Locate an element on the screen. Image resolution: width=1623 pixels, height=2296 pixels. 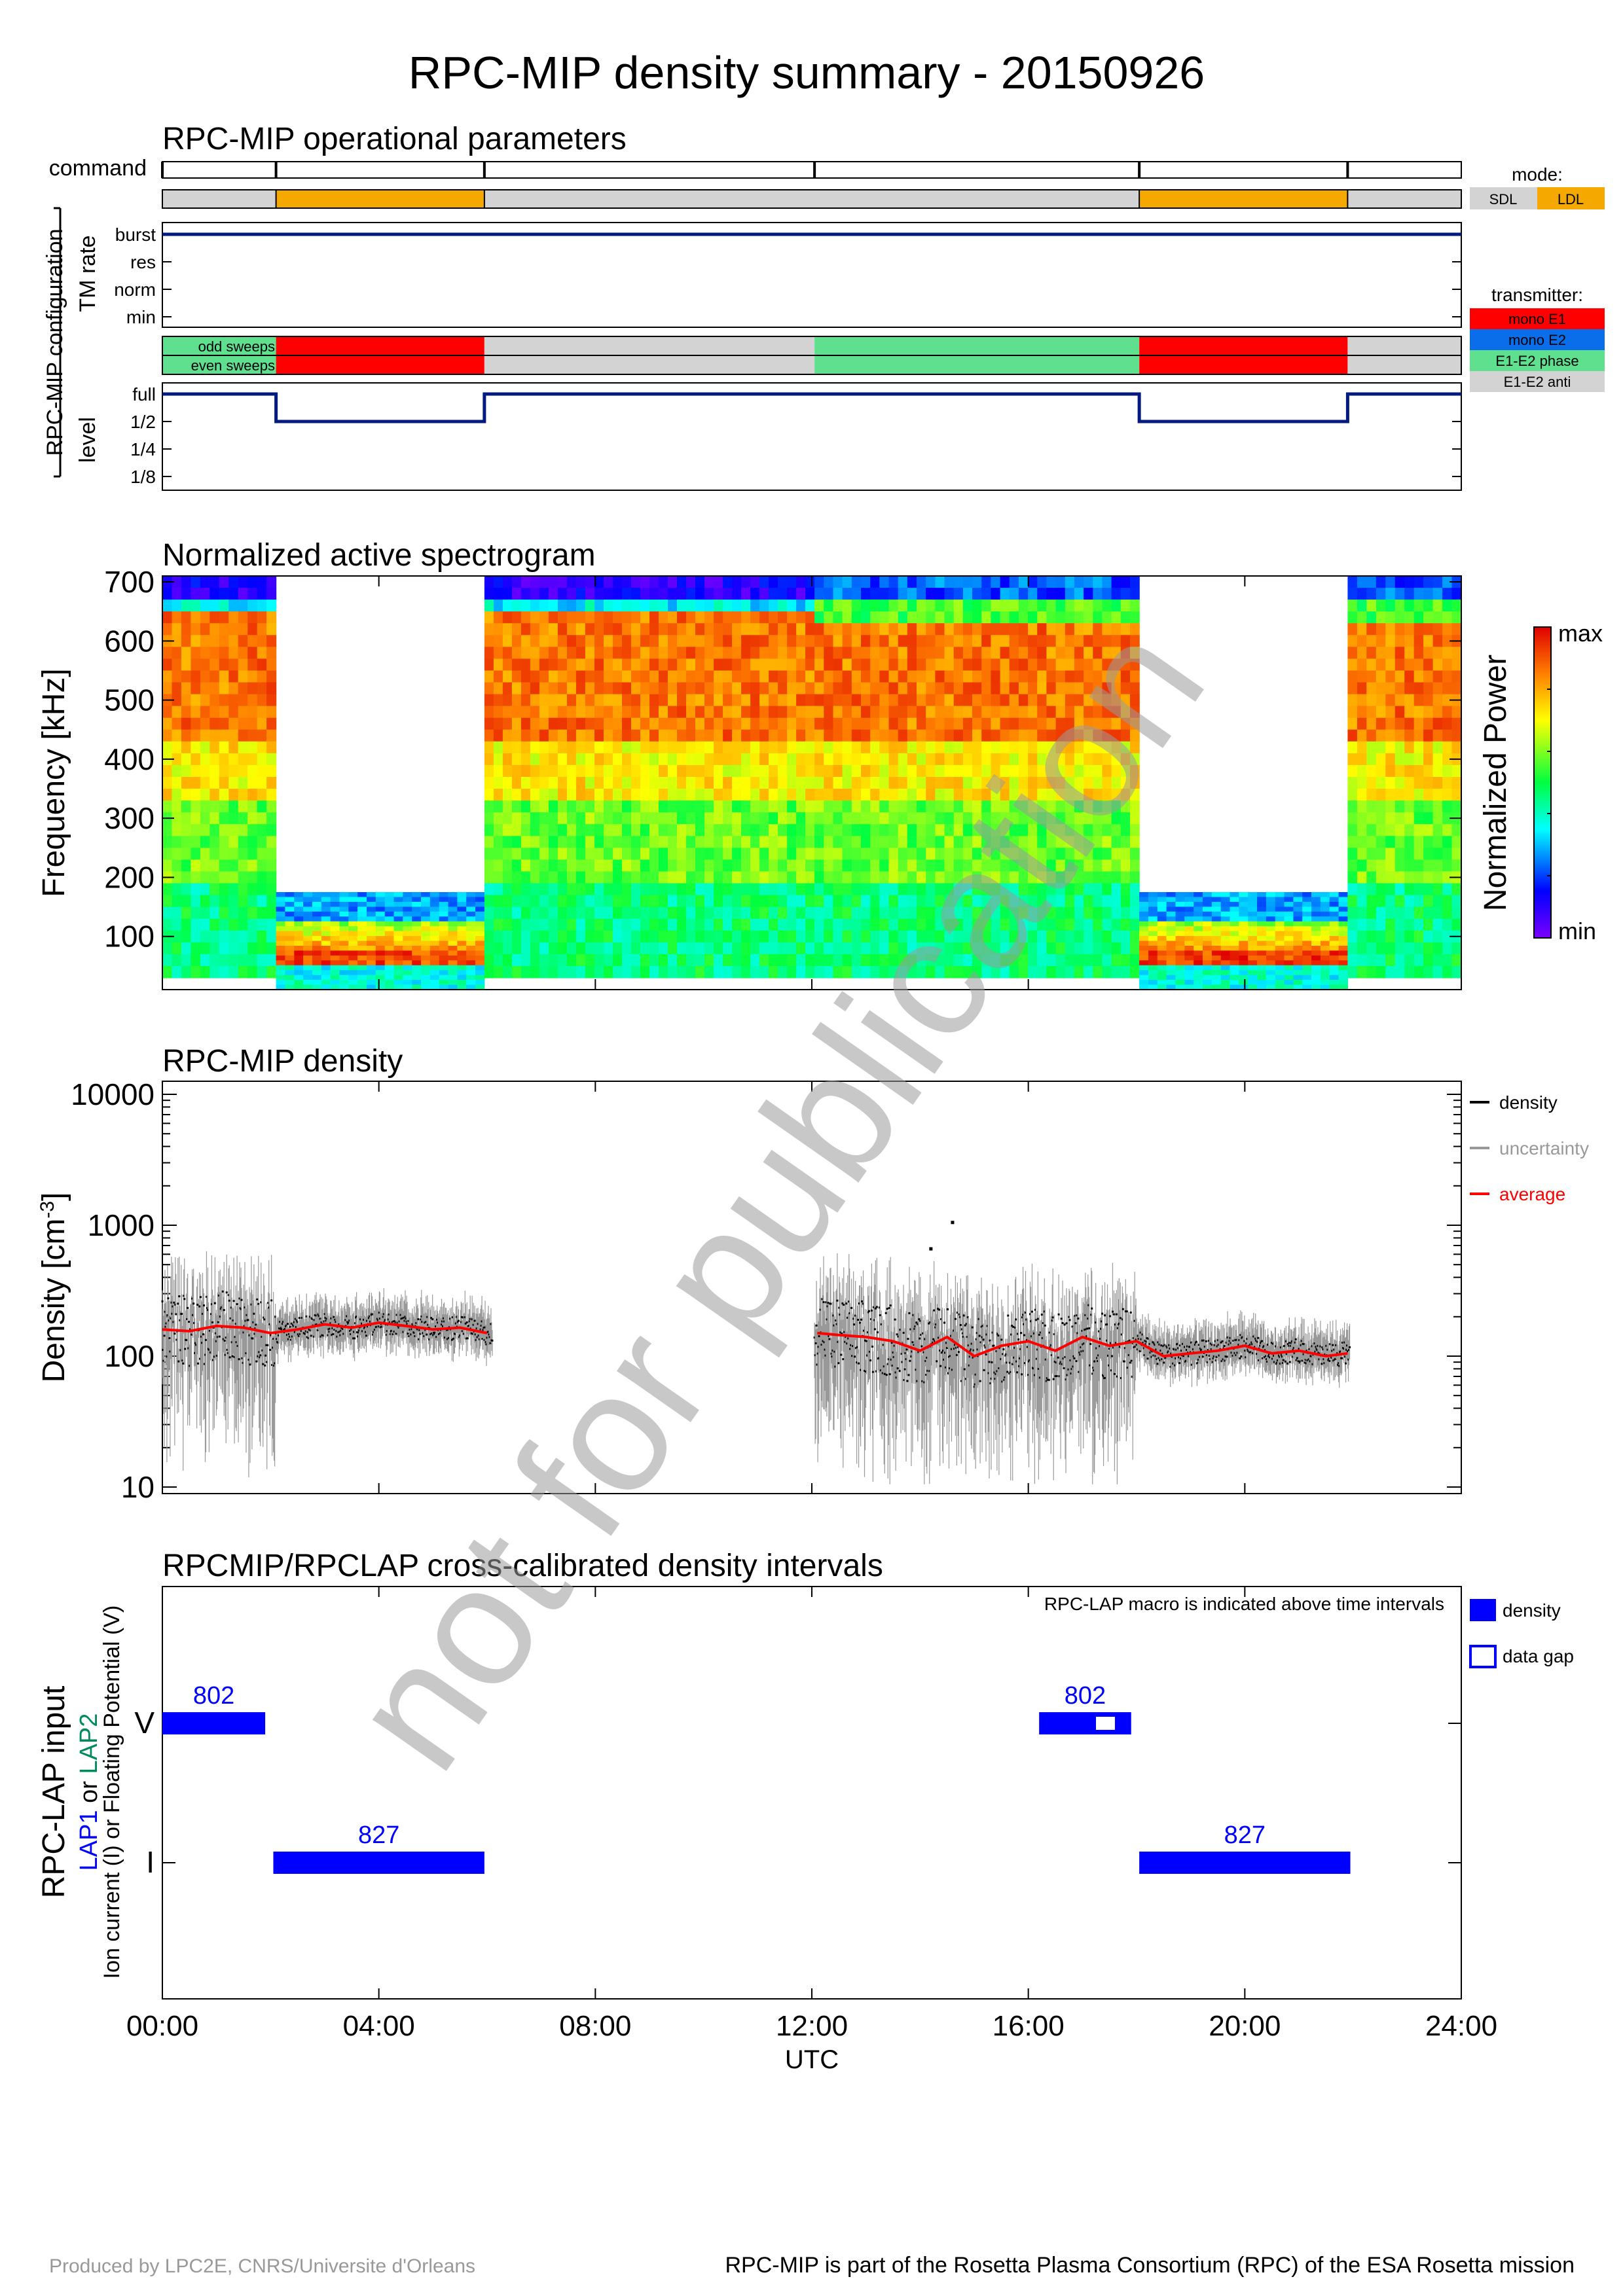
transmitter-legend-title: transmitter: is located at coordinates (1537, 295).